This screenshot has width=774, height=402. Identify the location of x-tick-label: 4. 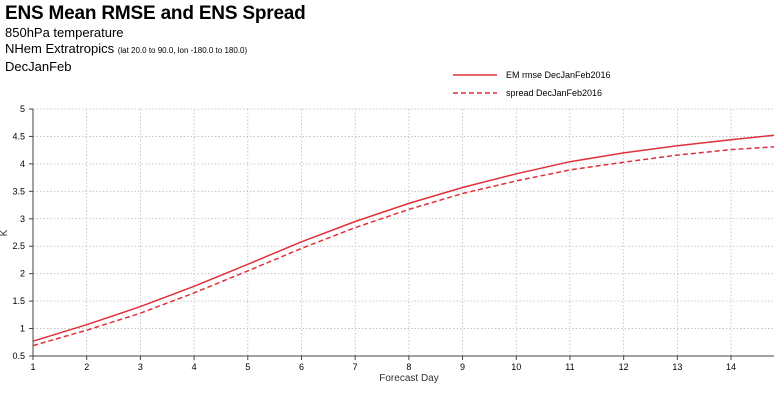
(194, 367).